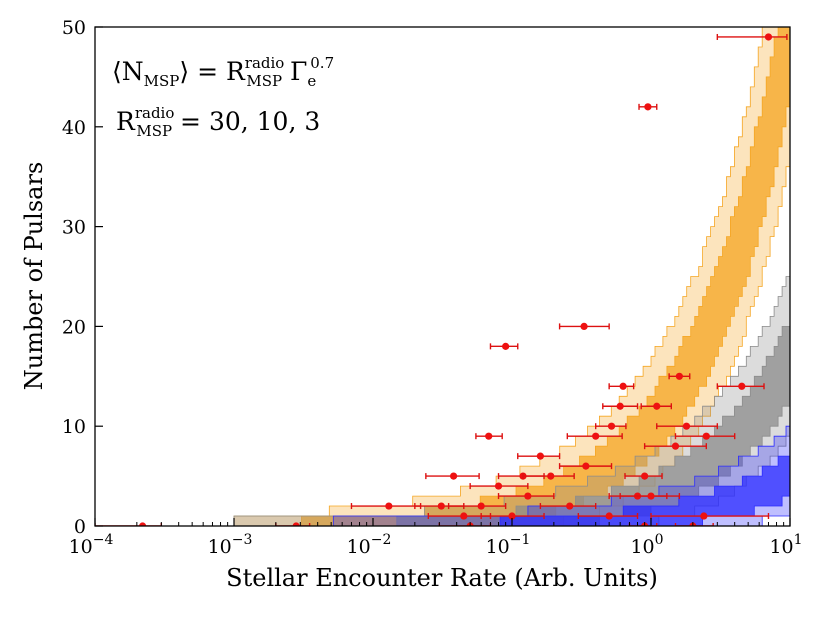 The image size is (825, 619). I want to click on y-axis-label: Number of Pulsars, so click(34, 276).